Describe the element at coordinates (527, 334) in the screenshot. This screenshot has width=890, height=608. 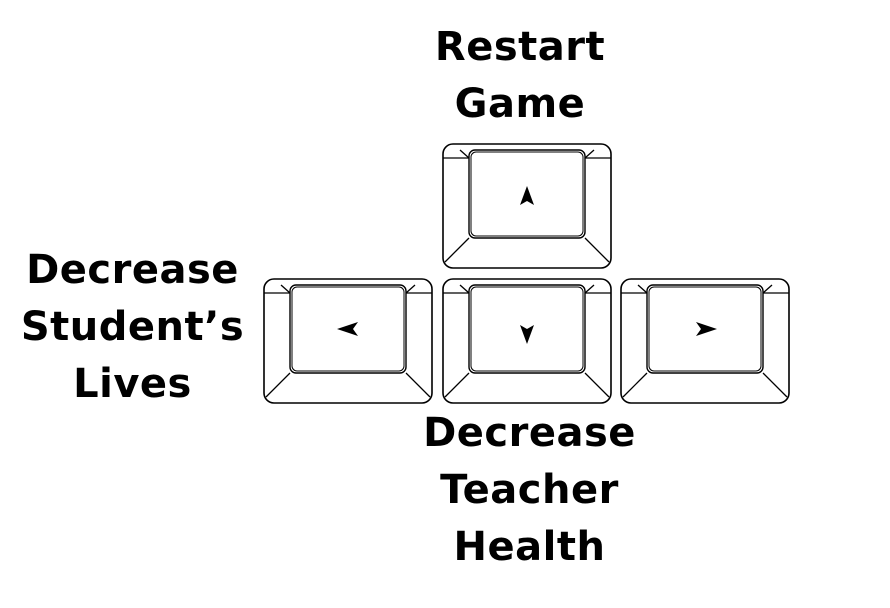
I see `arrow-down-icon` at that location.